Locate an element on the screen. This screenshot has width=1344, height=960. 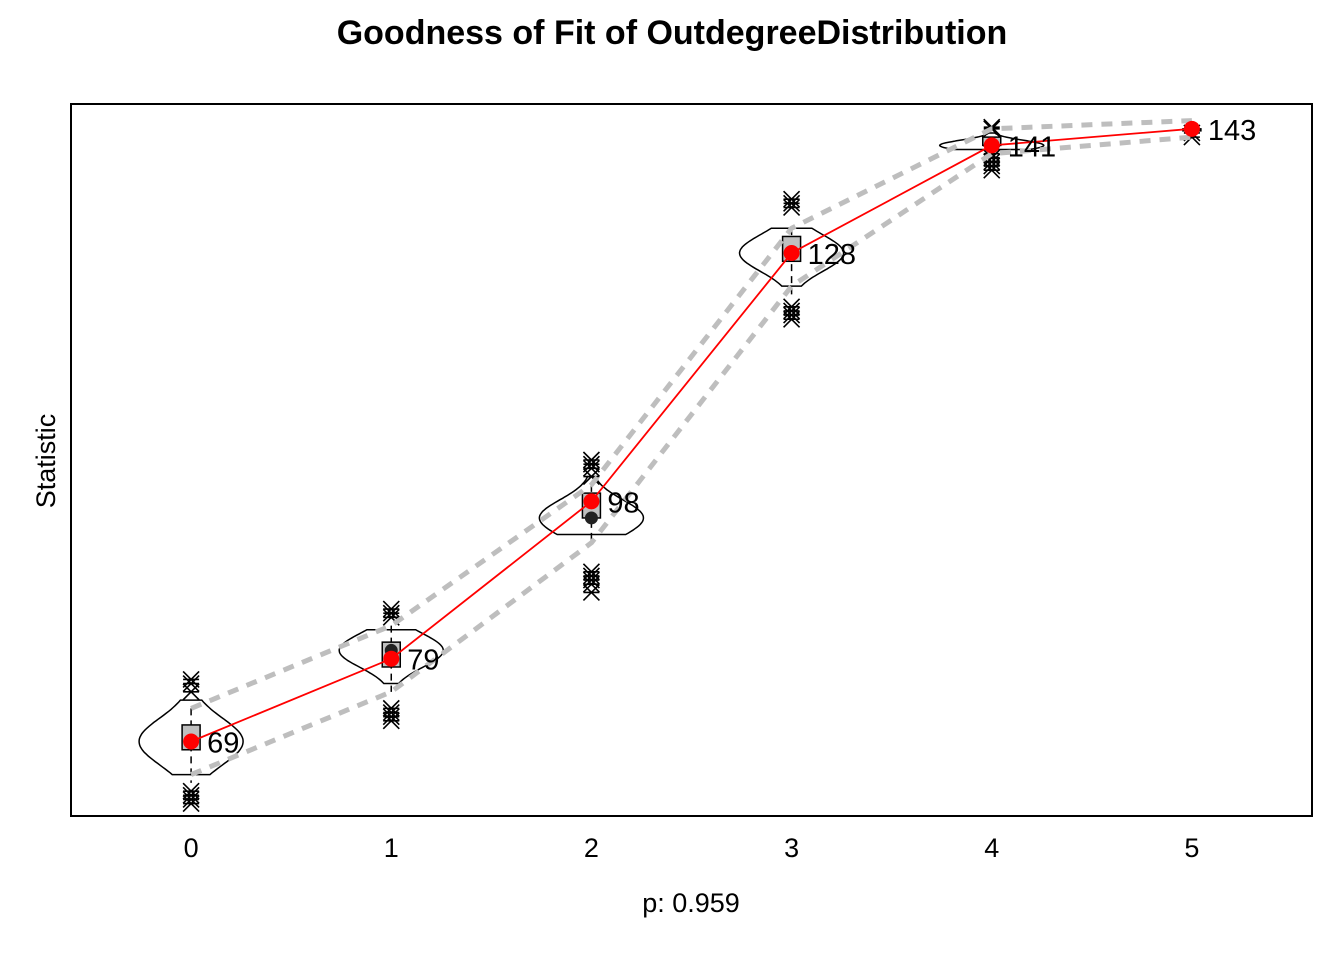
x-tick-label-3: 3 is located at coordinates (791, 848).